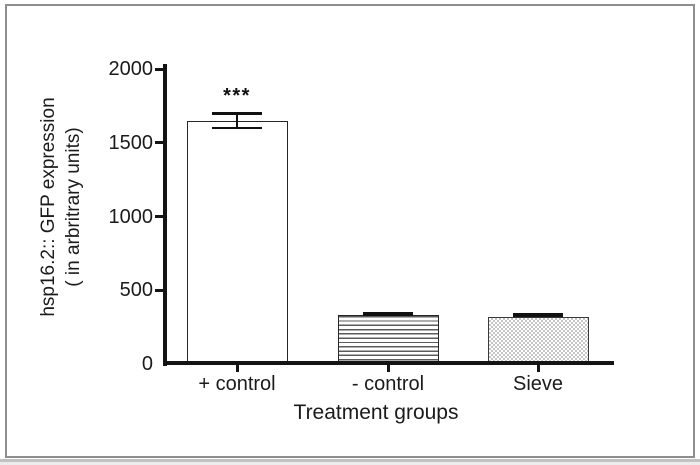 Image resolution: width=700 pixels, height=465 pixels. What do you see at coordinates (48, 207) in the screenshot?
I see `y-axis-title-line1: hsp16.2:: GFP expression` at bounding box center [48, 207].